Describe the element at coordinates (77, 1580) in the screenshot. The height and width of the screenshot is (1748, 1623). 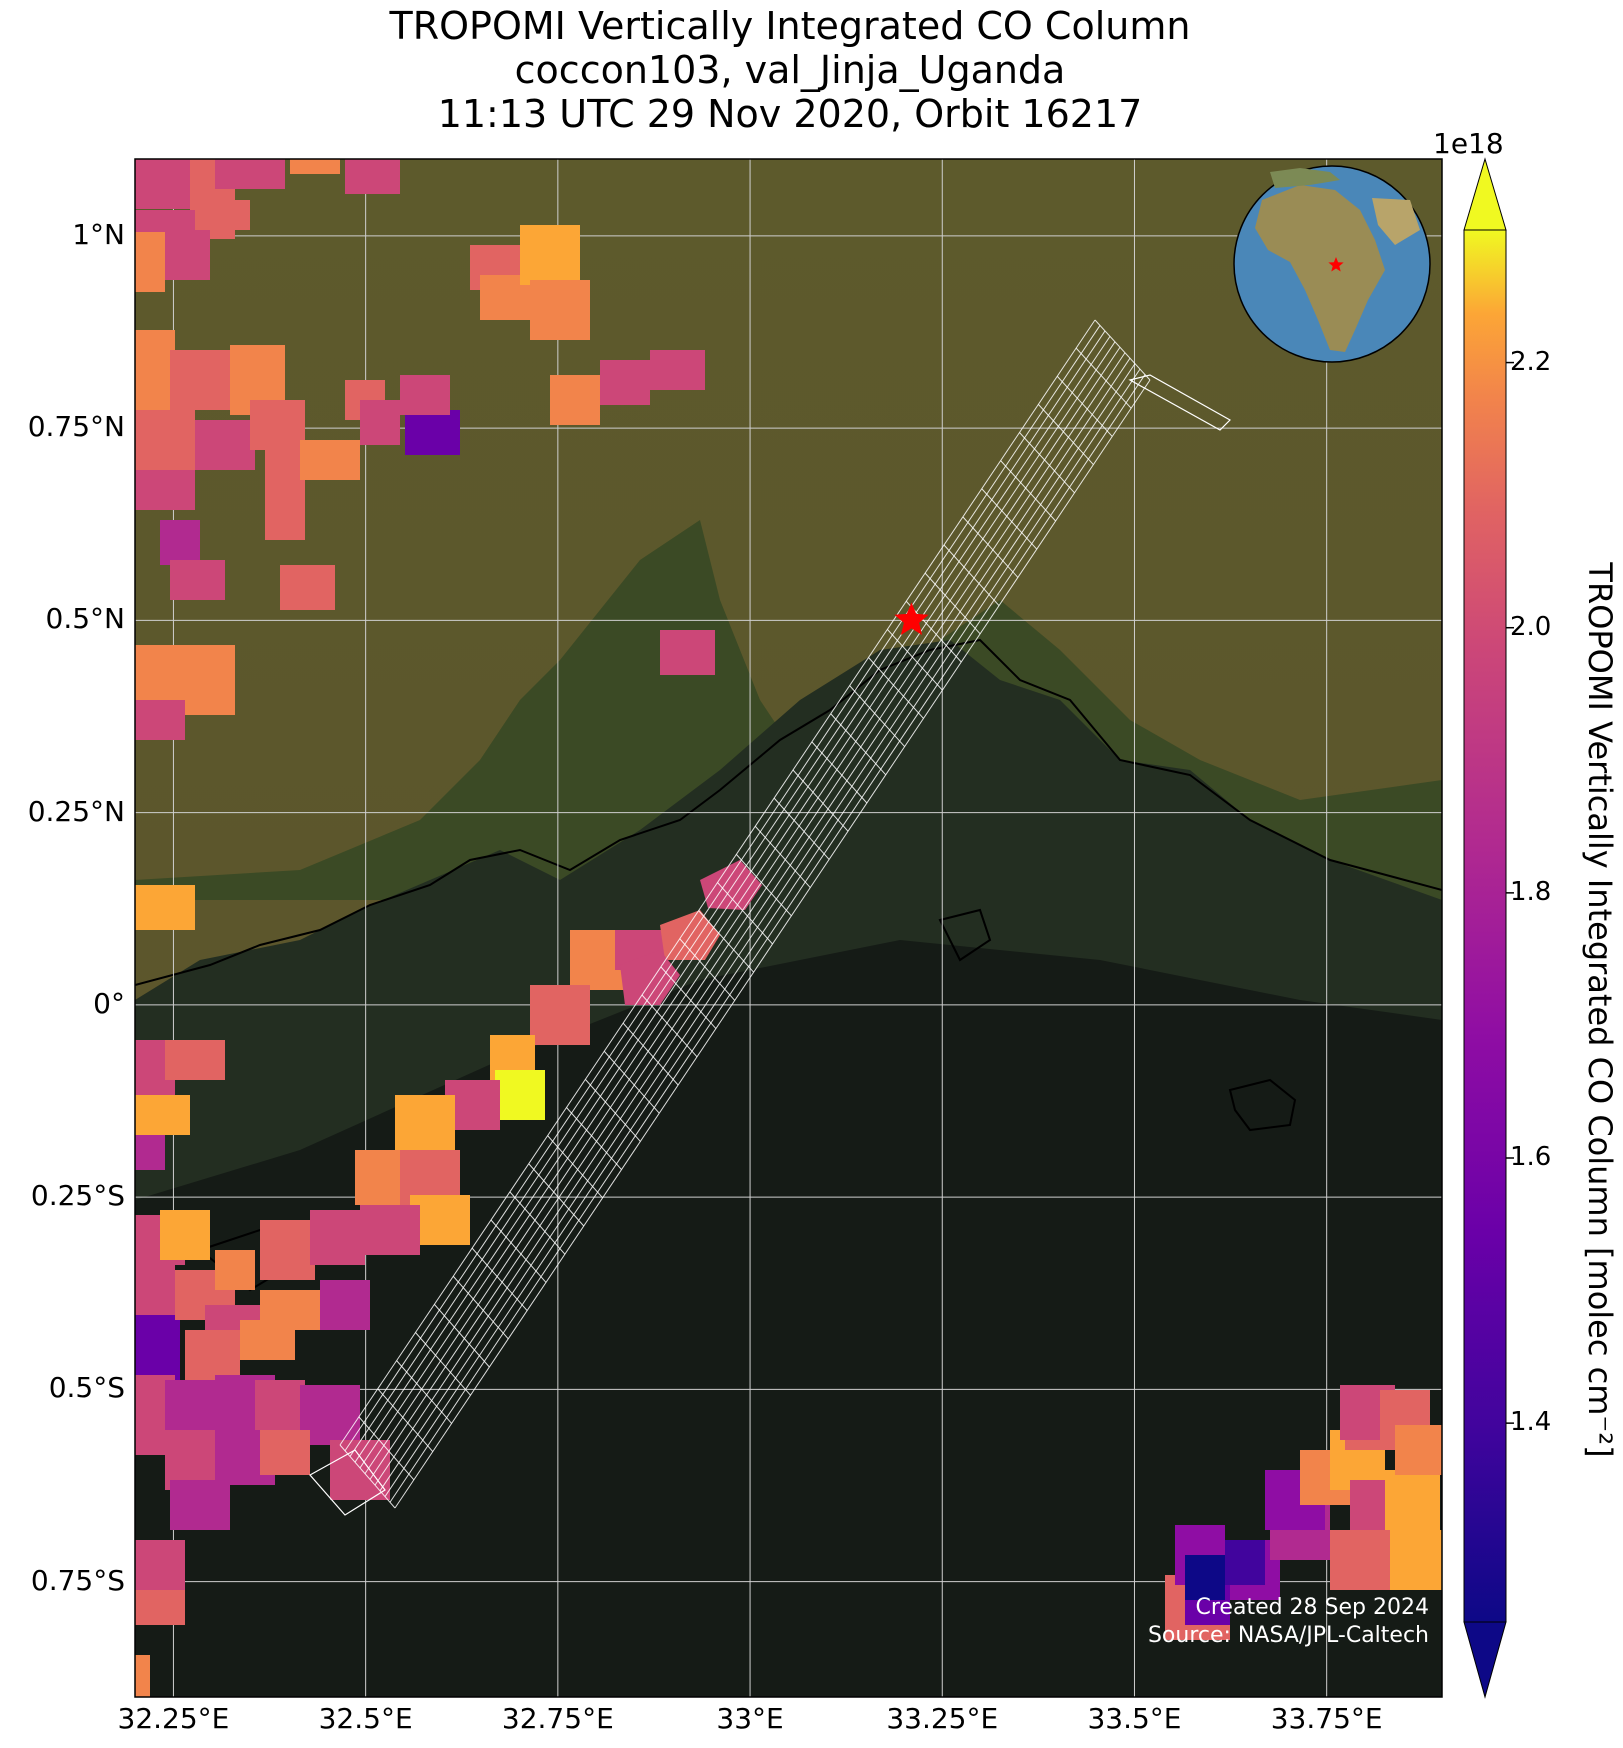
I see `lat-tick-label: 0.75°S` at that location.